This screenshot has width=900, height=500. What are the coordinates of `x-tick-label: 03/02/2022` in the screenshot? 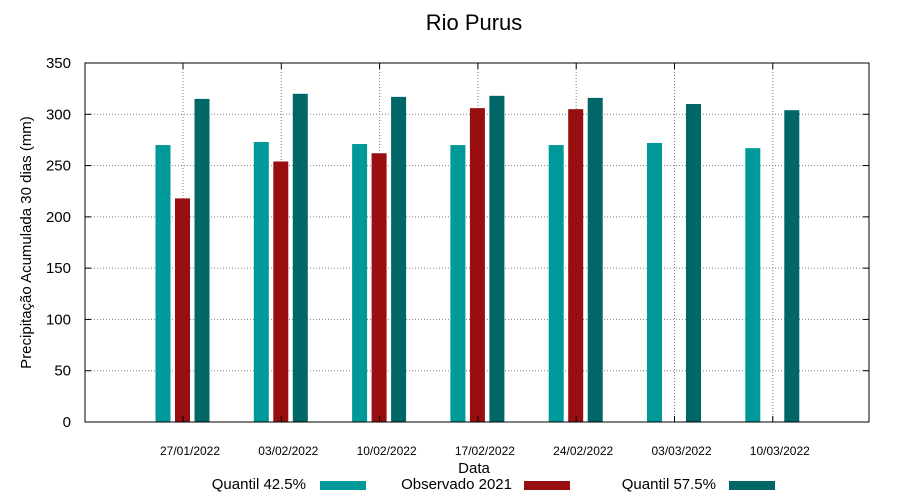 It's located at (288, 451).